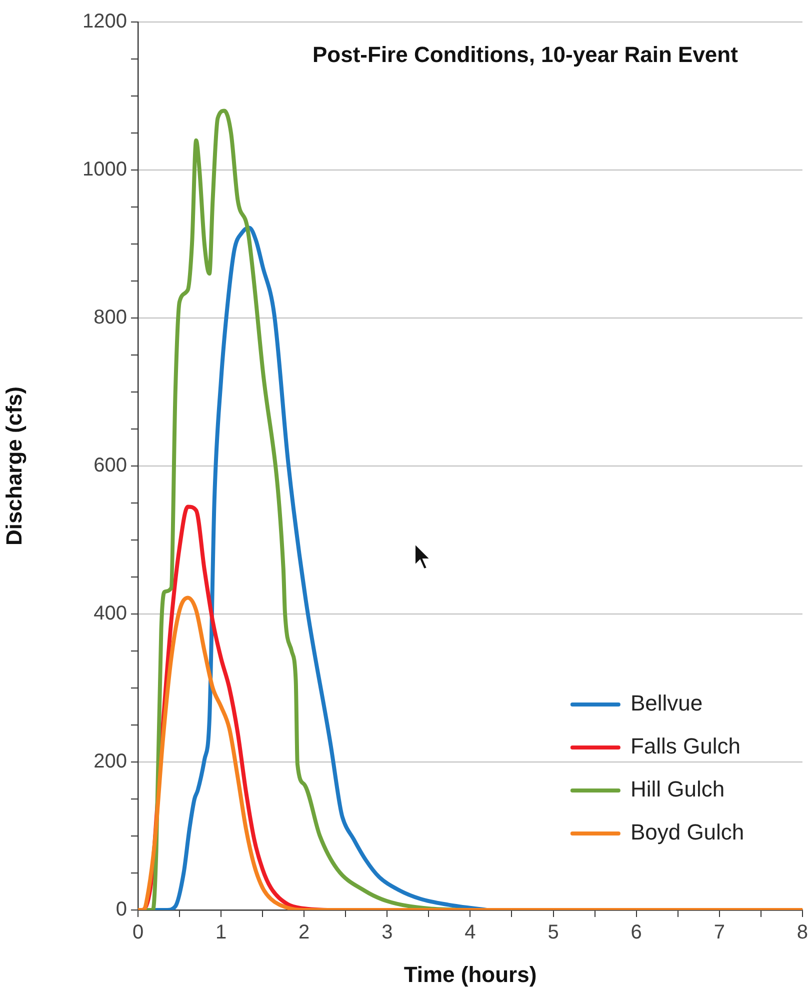  Describe the element at coordinates (104, 21) in the screenshot. I see `y-tick-label: 1200` at that location.